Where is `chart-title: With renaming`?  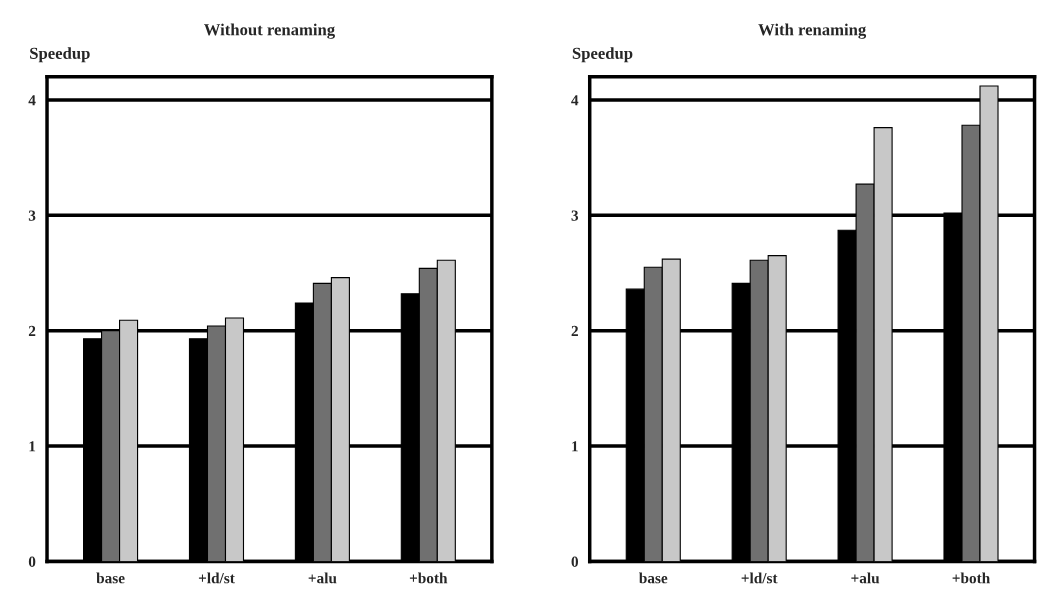 chart-title: With renaming is located at coordinates (812, 31).